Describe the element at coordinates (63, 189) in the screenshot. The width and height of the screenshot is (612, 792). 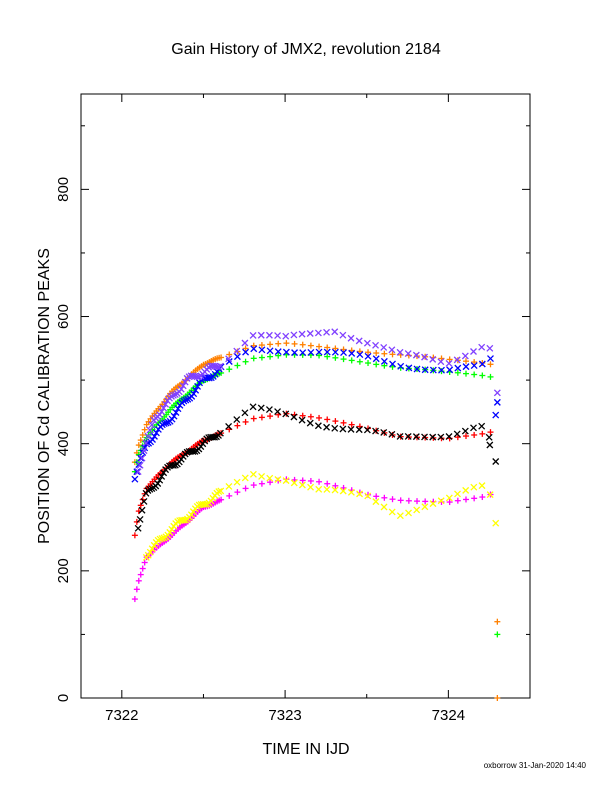
I see `y-tick-label: 800` at that location.